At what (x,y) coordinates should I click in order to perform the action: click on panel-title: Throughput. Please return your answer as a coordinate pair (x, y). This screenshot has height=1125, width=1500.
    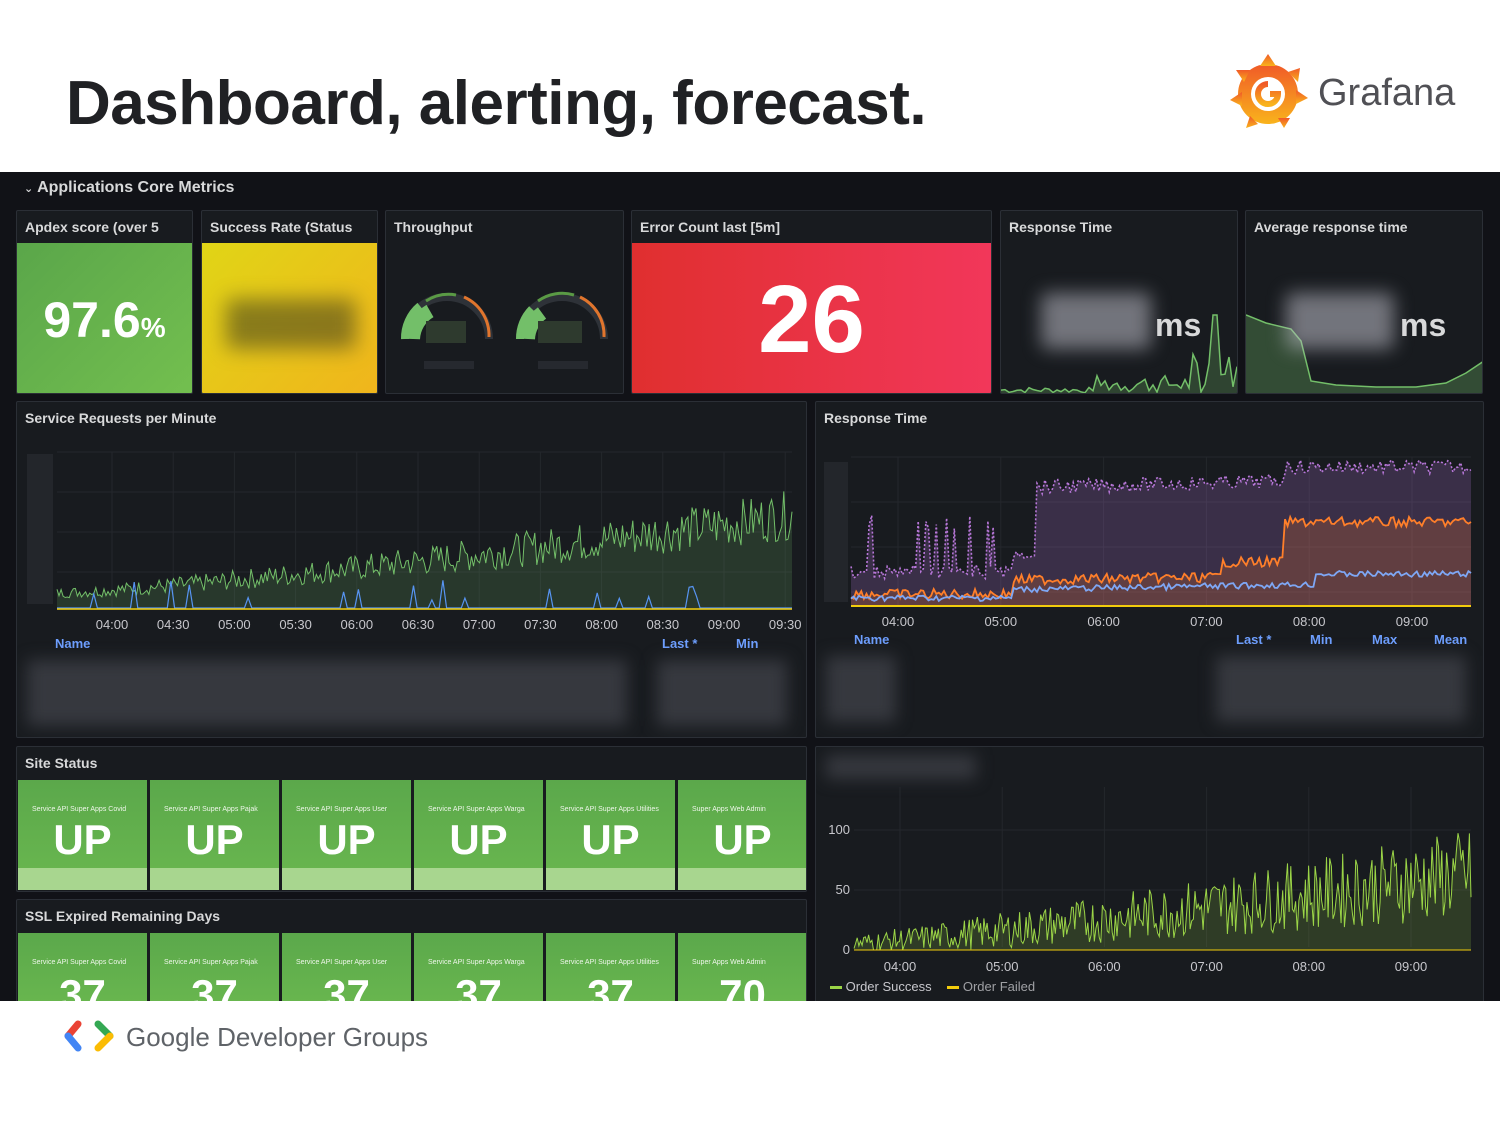
    Looking at the image, I should click on (433, 227).